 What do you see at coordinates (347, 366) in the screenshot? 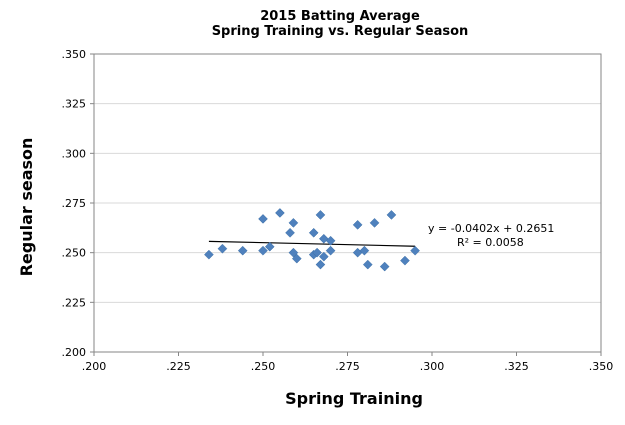
I see `x-tick-label: .275` at bounding box center [347, 366].